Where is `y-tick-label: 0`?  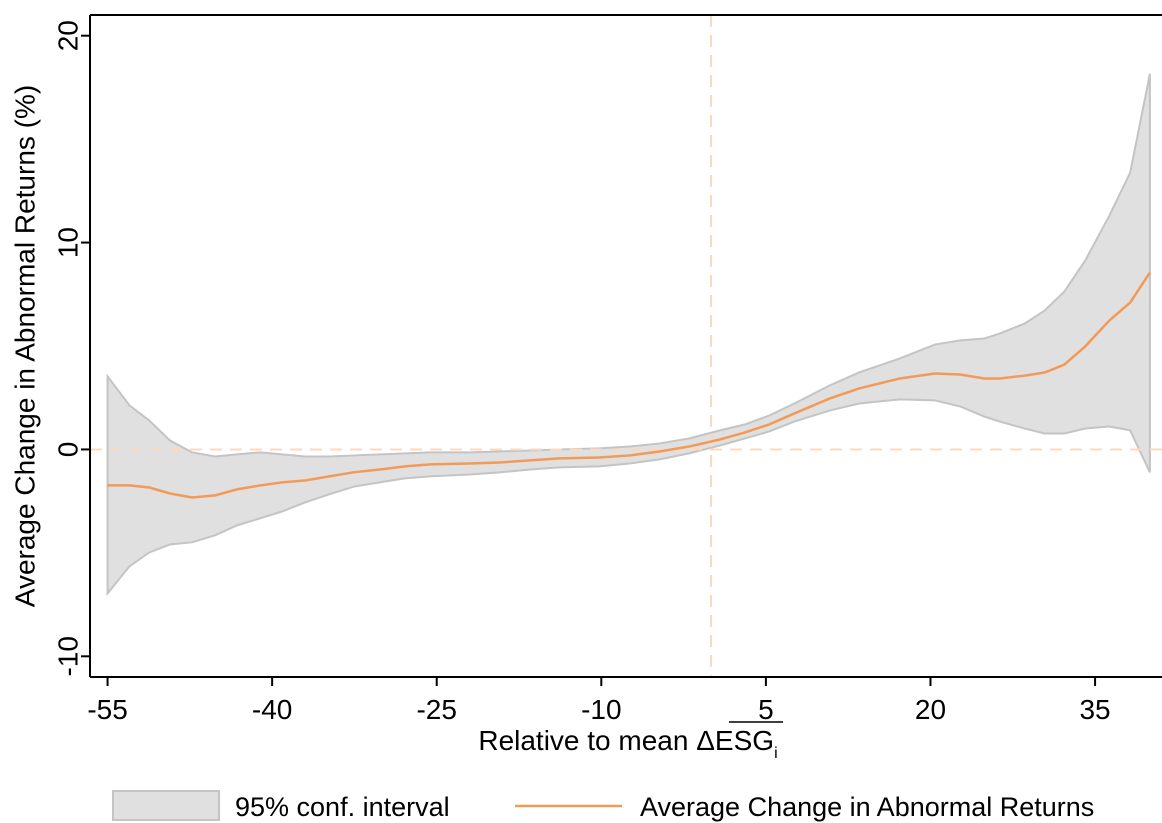
y-tick-label: 0 is located at coordinates (67, 450).